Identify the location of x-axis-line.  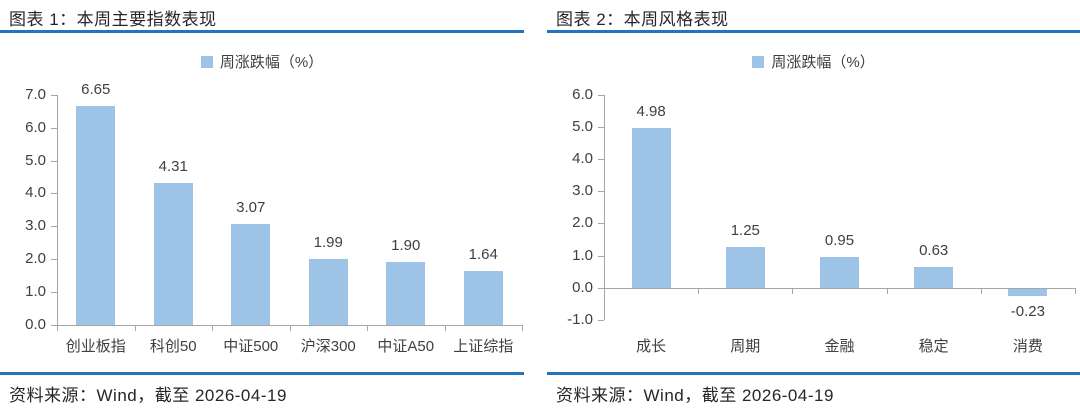
(839, 288).